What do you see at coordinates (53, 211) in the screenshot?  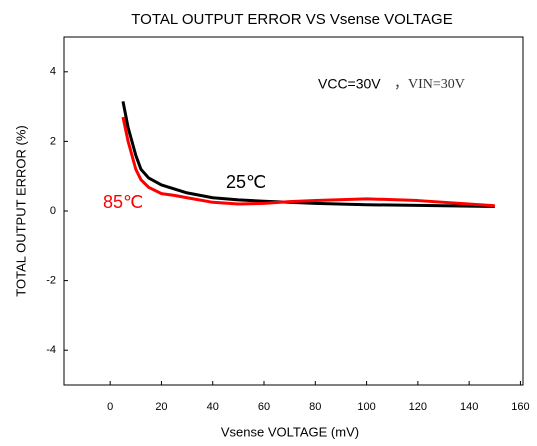 I see `y-tick-label: 0` at bounding box center [53, 211].